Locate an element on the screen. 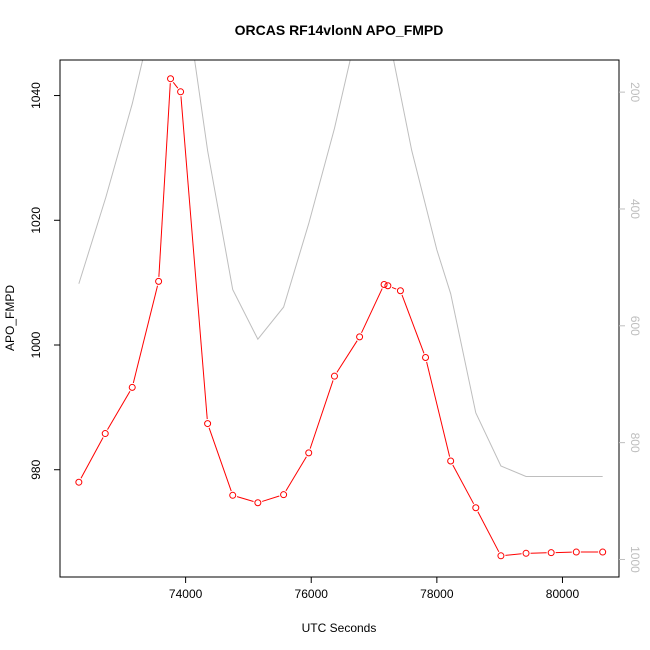 This screenshot has height=650, width=650. x-tick-label: 74000 is located at coordinates (186, 594).